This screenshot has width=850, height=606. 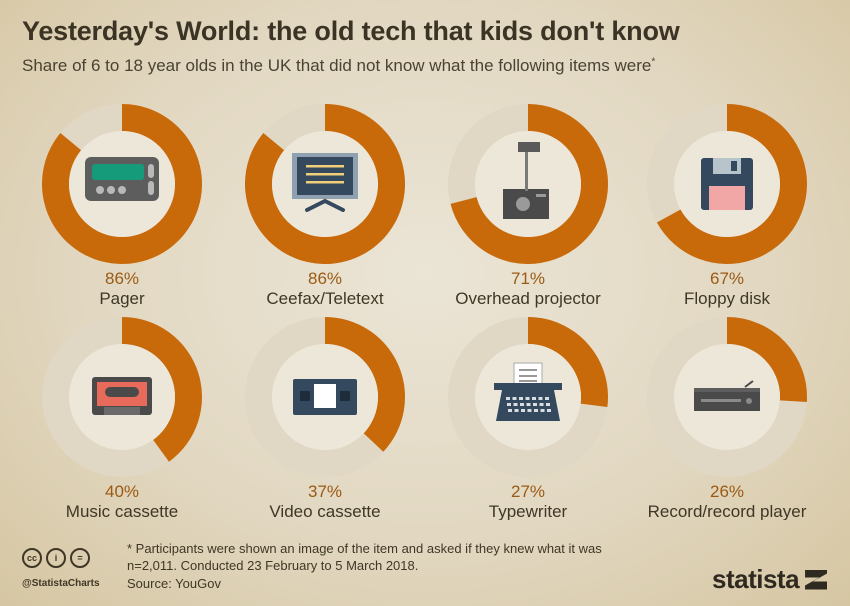 I want to click on music-cassette-icon, so click(x=122, y=396).